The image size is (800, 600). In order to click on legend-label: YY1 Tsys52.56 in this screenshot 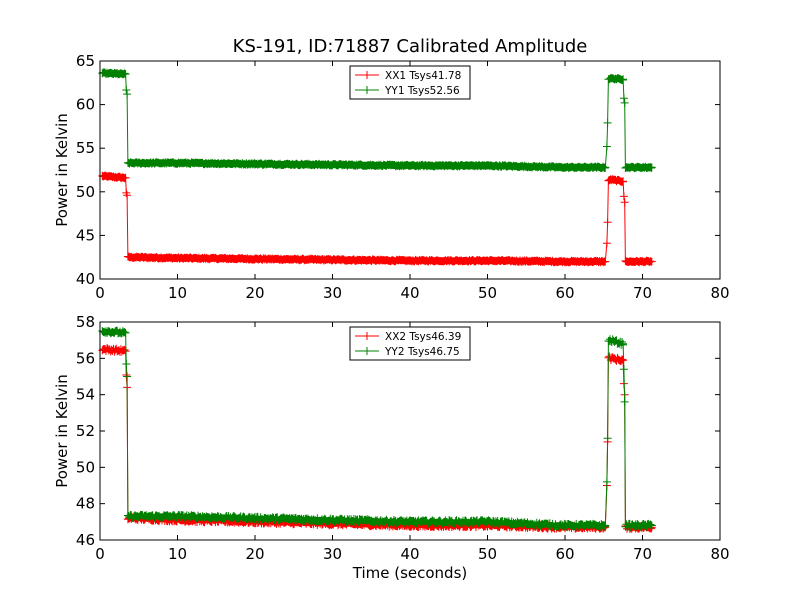, I will do `click(422, 91)`.